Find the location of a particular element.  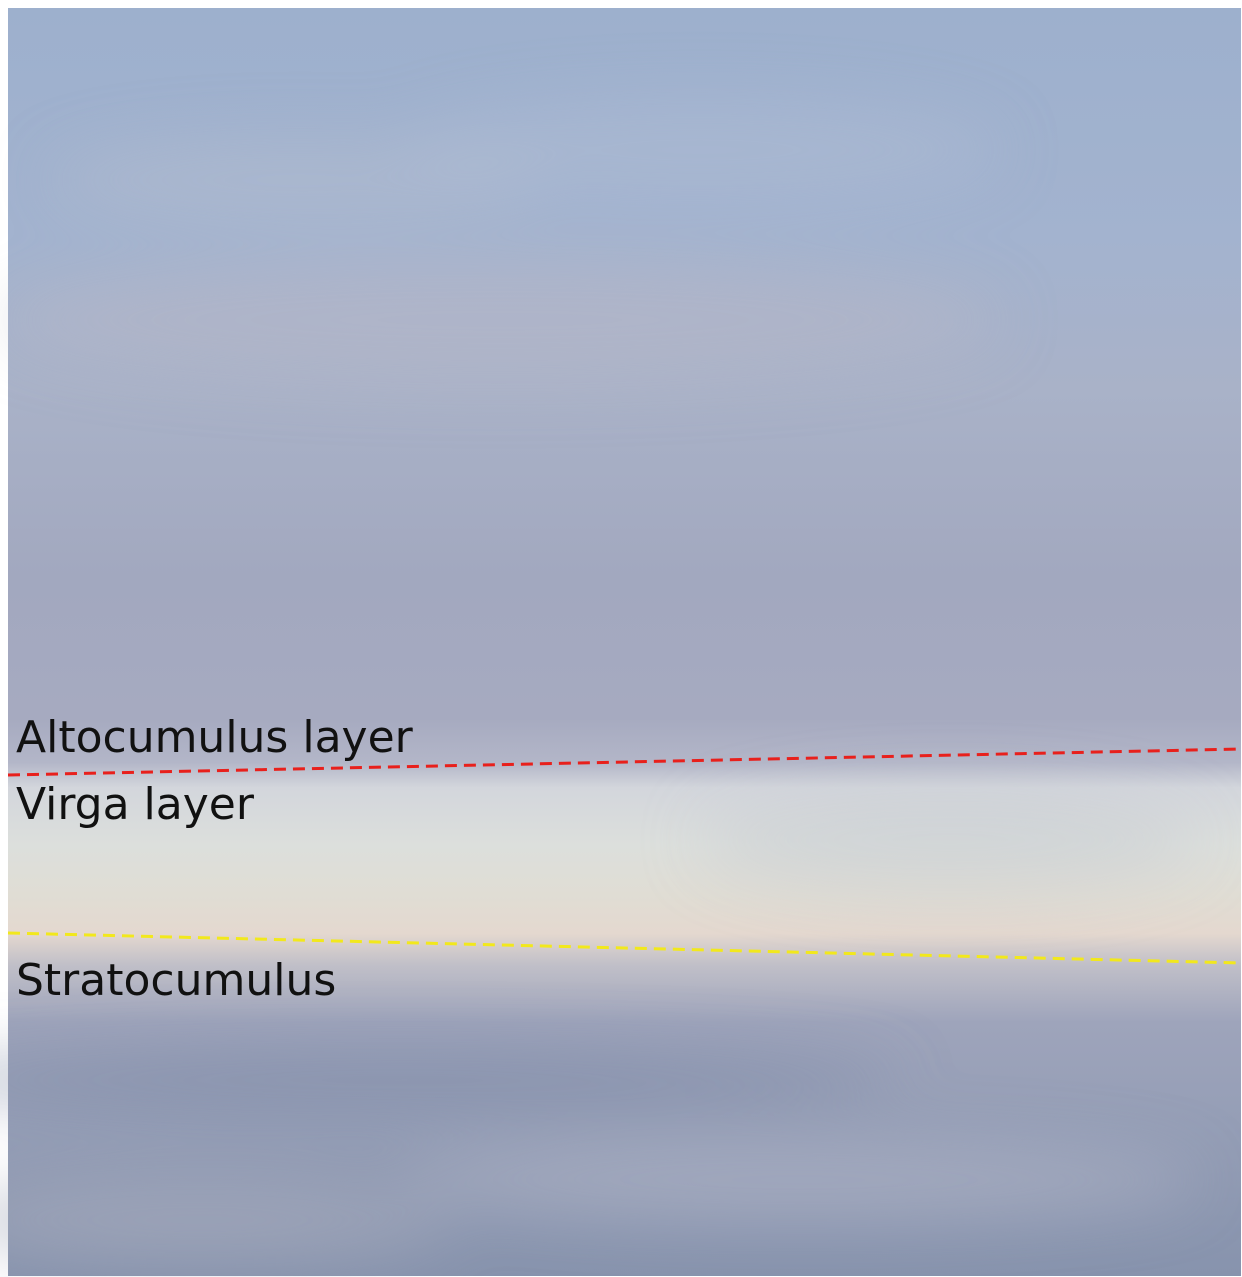

stratocumulus-boundary is located at coordinates (624, 948).